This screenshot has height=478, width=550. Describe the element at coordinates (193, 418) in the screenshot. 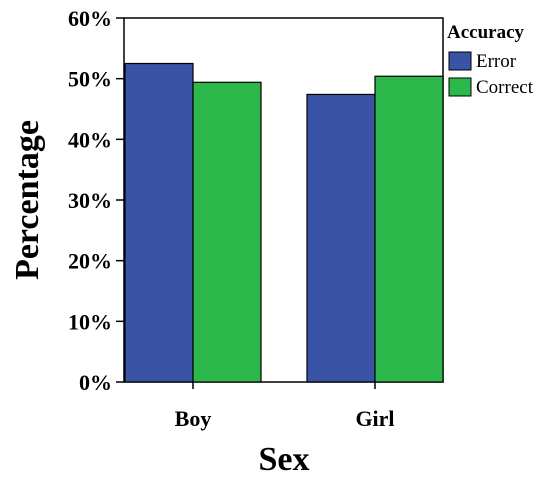

I see `x-category-label: Boy` at that location.